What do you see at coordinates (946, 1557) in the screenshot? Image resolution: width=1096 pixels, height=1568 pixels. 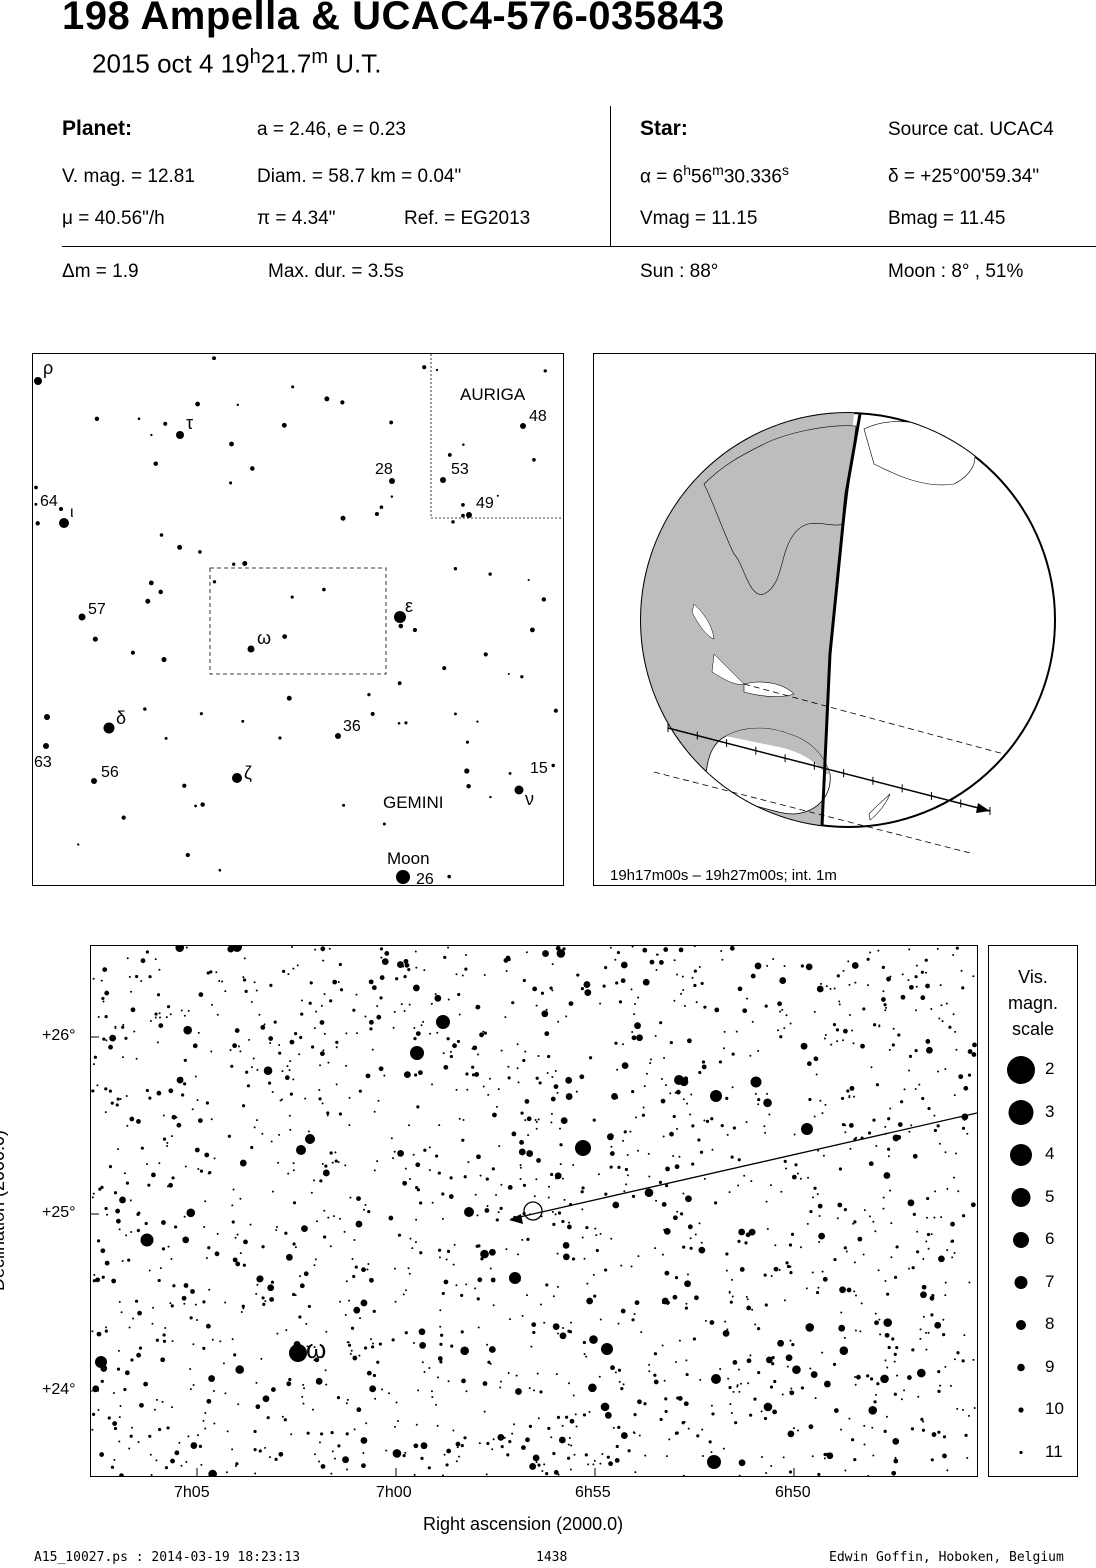 I see `footer-author: Edwin Goffin, Hoboken, Belgium` at bounding box center [946, 1557].